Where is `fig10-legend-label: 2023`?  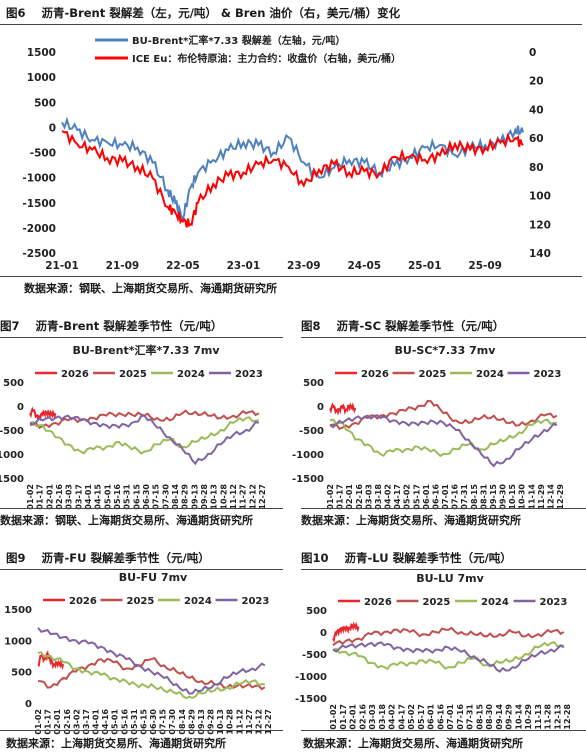 fig10-legend-label: 2023 is located at coordinates (554, 602).